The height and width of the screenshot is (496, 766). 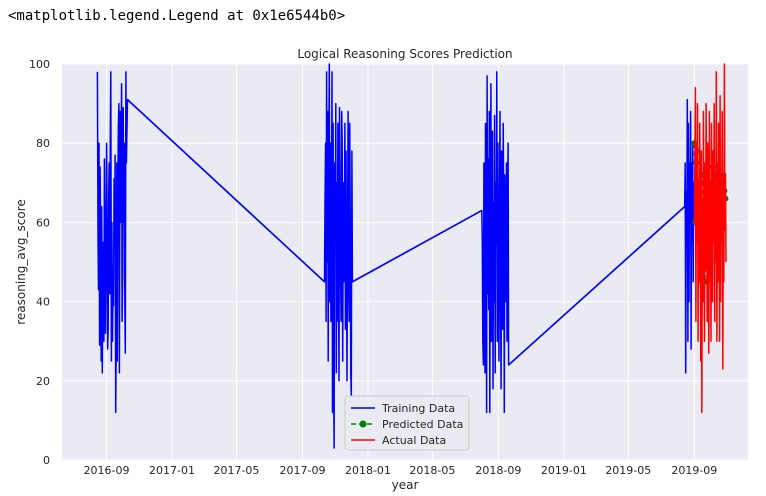 I want to click on chart-title: Logical Reasoning Scores Prediction, so click(x=404, y=54).